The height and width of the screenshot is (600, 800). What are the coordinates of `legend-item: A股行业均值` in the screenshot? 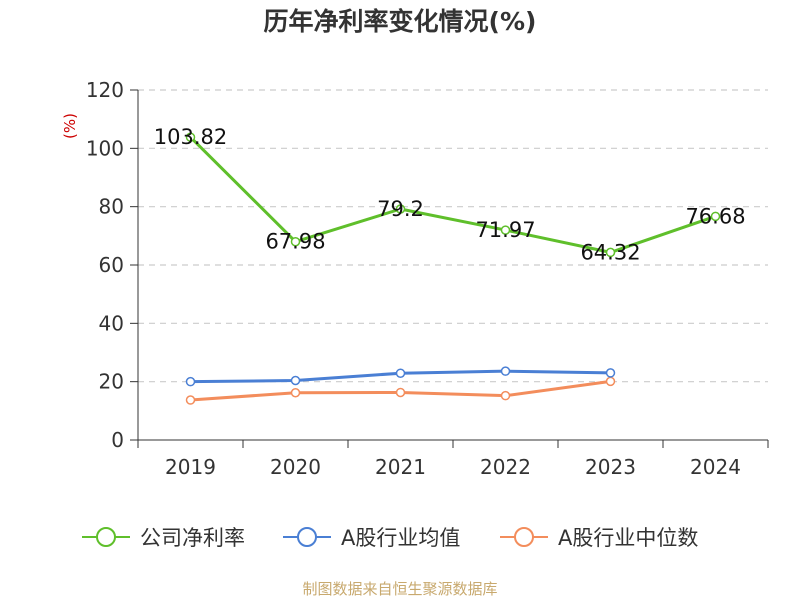 It's located at (371, 538).